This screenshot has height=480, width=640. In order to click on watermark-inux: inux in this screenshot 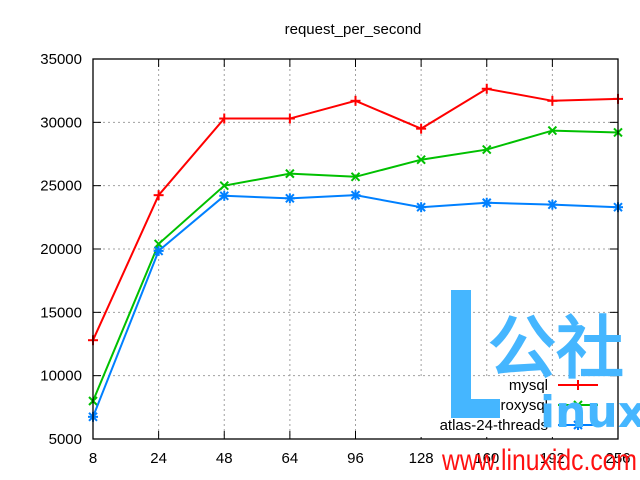, I will do `click(590, 412)`.